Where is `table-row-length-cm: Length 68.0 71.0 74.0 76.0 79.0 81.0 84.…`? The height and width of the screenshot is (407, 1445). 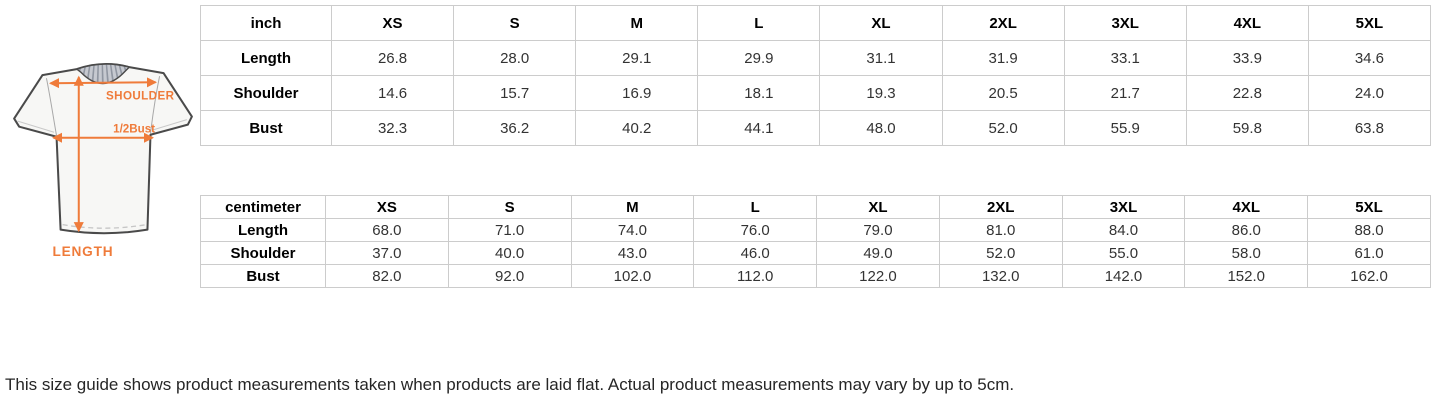 table-row-length-cm: Length 68.0 71.0 74.0 76.0 79.0 81.0 84.… is located at coordinates (815, 230).